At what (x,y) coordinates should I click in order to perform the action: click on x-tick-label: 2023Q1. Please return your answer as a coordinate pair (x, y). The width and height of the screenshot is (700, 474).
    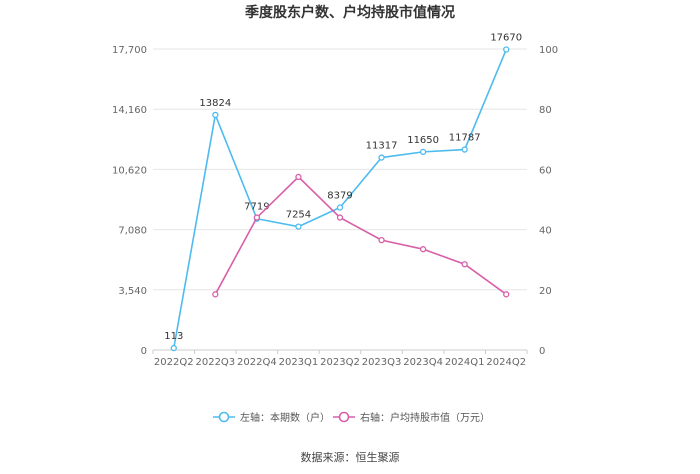
    Looking at the image, I should click on (299, 362).